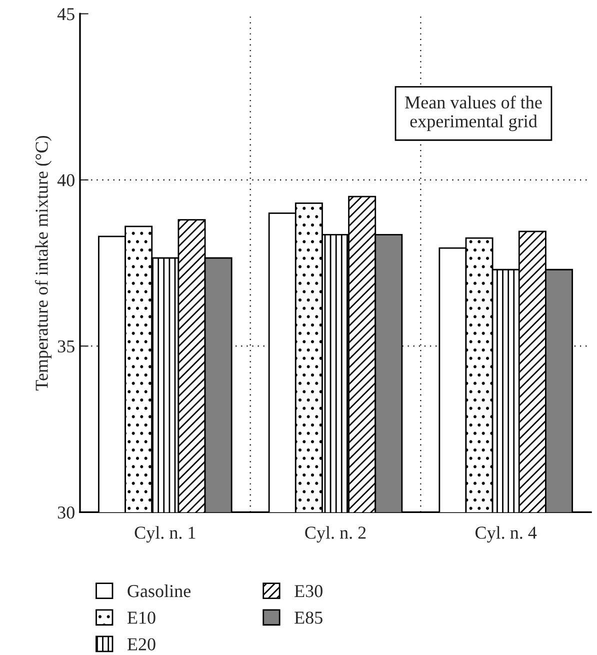 The width and height of the screenshot is (597, 655). Describe the element at coordinates (65, 180) in the screenshot. I see `y-tick-label: 40` at that location.